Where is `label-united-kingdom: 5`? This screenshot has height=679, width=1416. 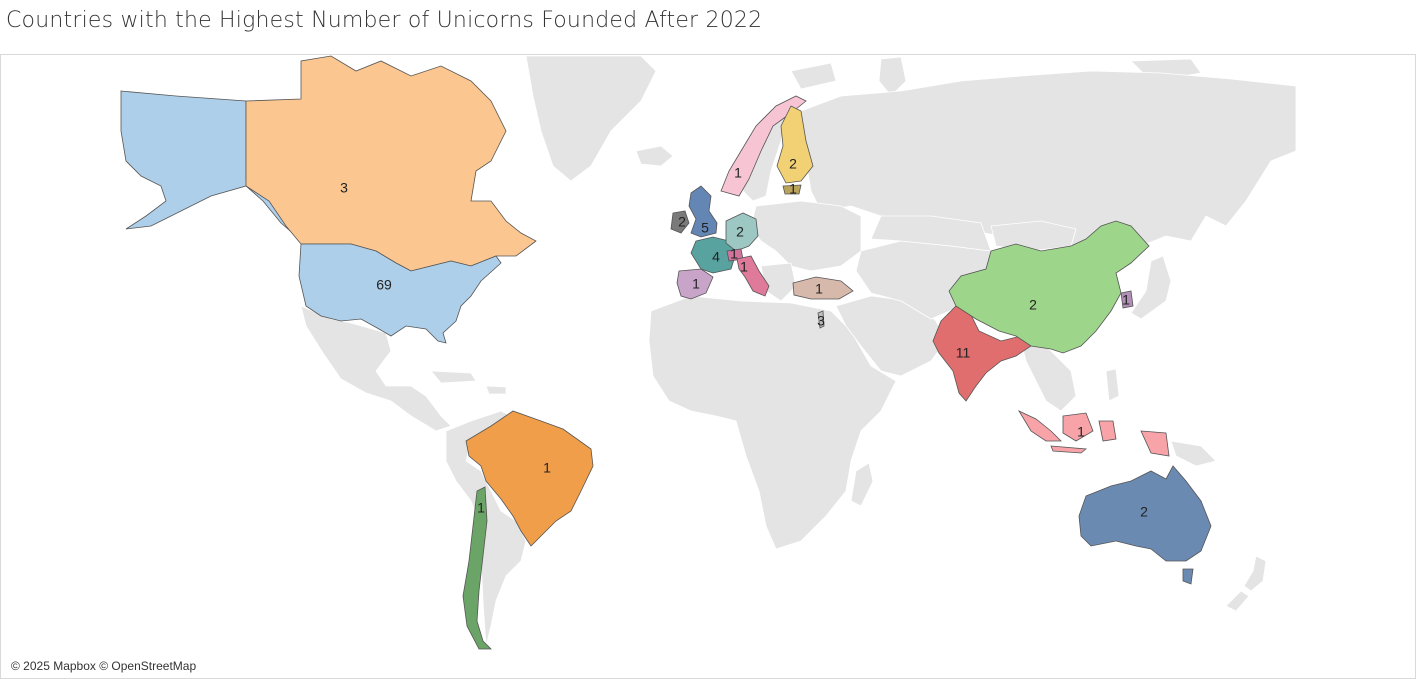
label-united-kingdom: 5 is located at coordinates (705, 228).